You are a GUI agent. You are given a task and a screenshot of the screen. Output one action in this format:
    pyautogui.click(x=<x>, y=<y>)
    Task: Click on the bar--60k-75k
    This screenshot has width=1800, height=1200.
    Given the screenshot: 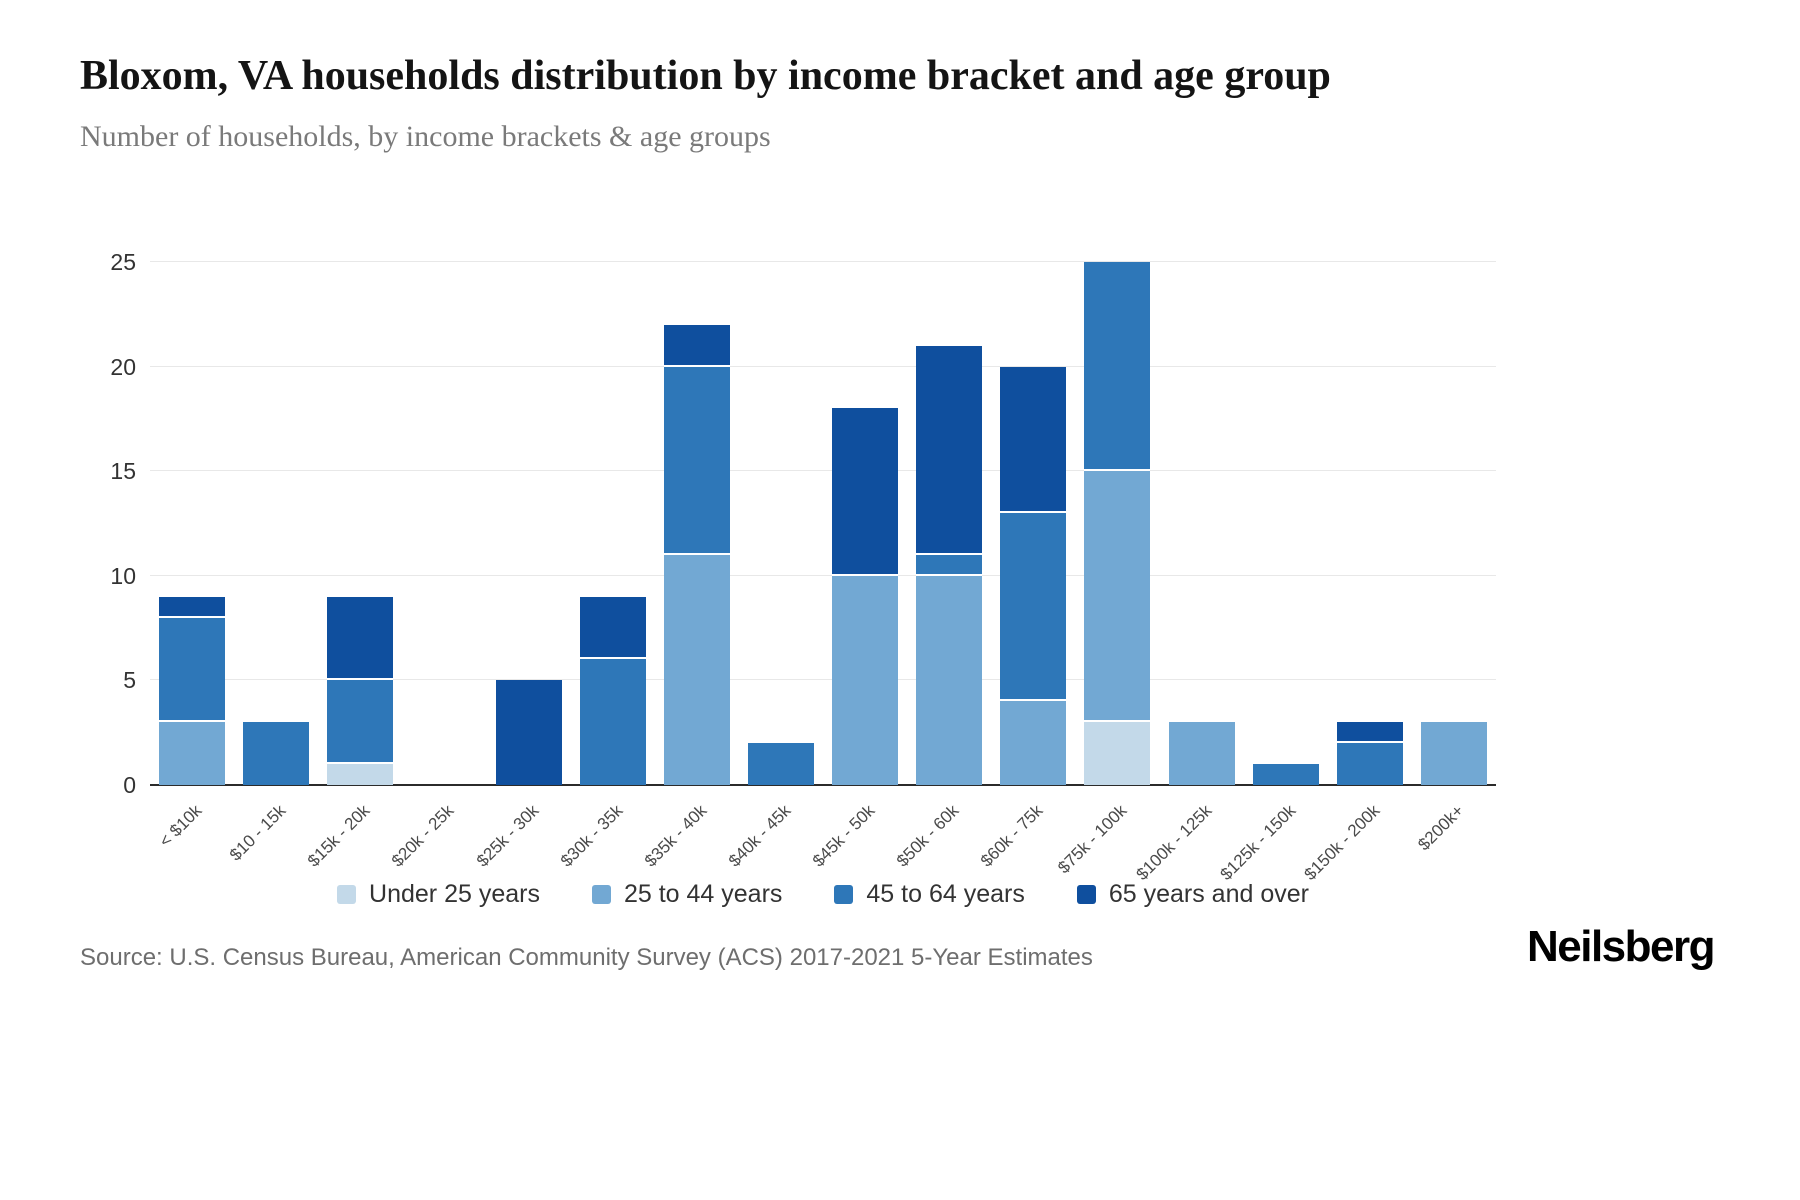 What is the action you would take?
    pyautogui.click(x=1033, y=575)
    